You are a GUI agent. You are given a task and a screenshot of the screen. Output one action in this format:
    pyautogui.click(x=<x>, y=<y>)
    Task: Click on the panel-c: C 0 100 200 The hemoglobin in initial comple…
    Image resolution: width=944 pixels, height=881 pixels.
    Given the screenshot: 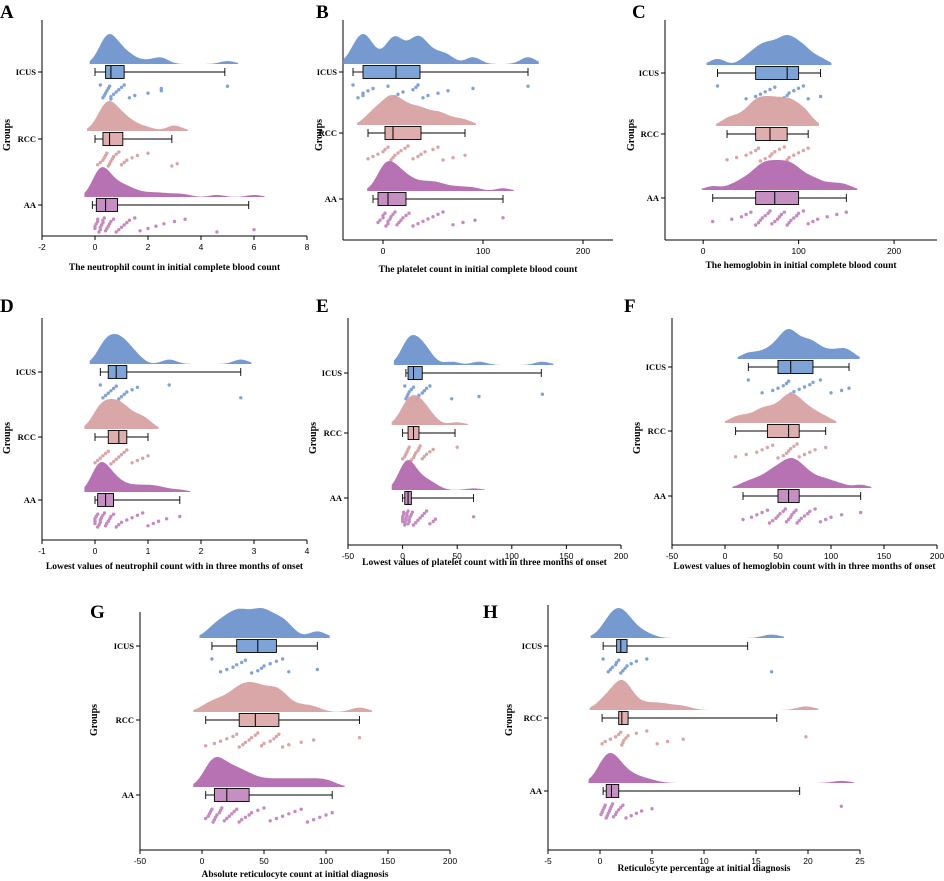 What is the action you would take?
    pyautogui.click(x=781, y=136)
    